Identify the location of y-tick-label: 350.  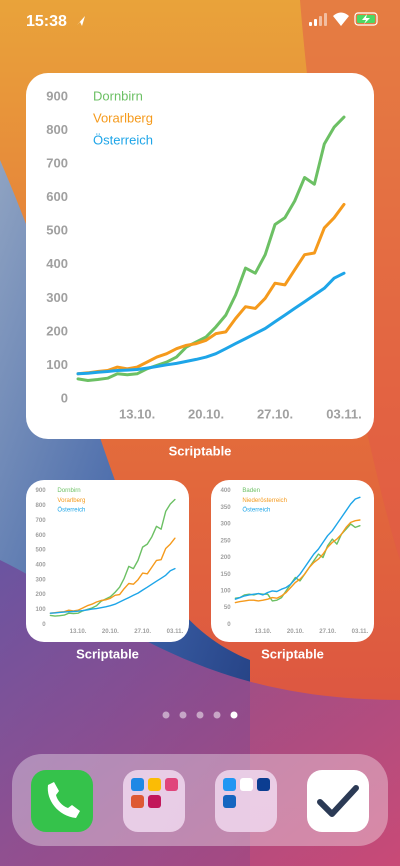
(226, 507).